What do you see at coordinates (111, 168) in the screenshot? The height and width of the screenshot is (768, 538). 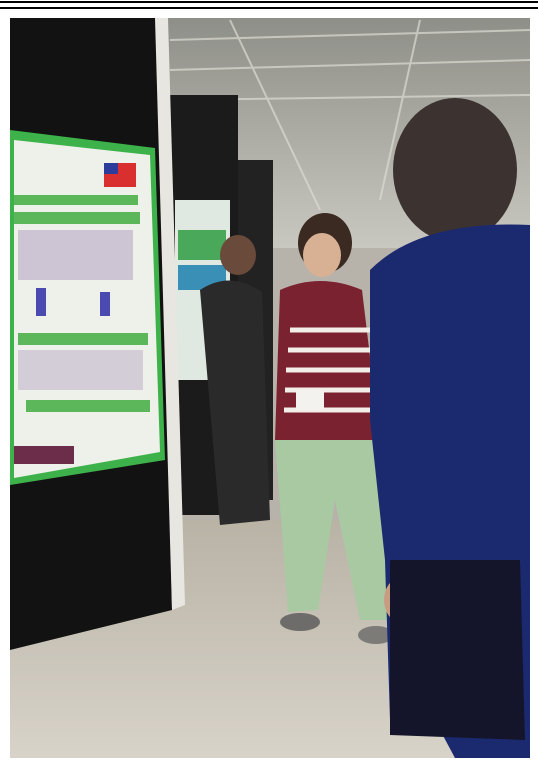 I see `flag` at bounding box center [111, 168].